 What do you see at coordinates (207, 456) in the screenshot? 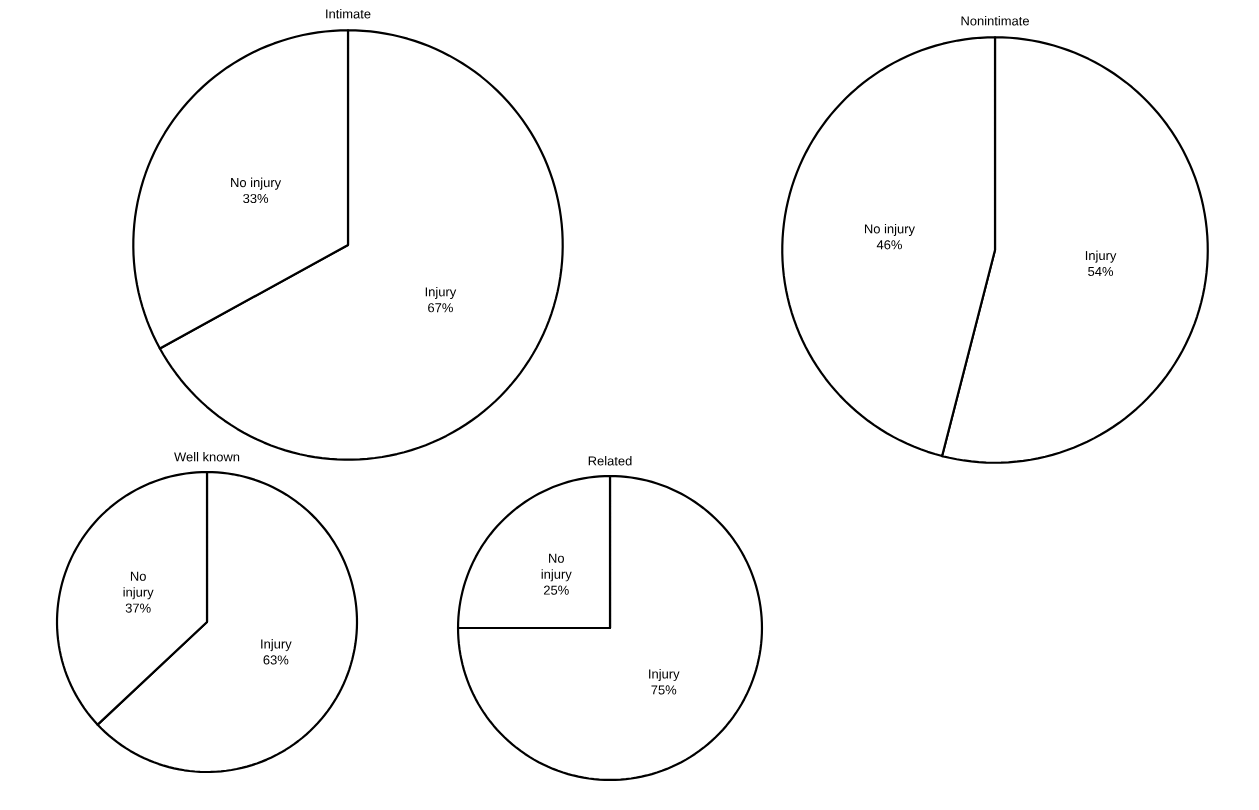
I see `chart-title: Well known` at bounding box center [207, 456].